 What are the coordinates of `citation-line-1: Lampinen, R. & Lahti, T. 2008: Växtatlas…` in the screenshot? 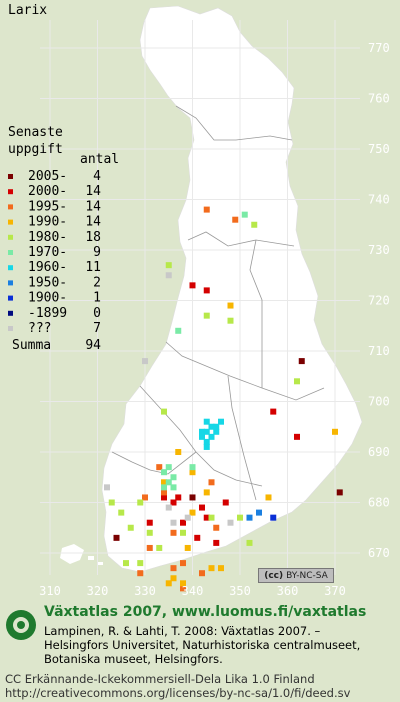 It's located at (182, 631).